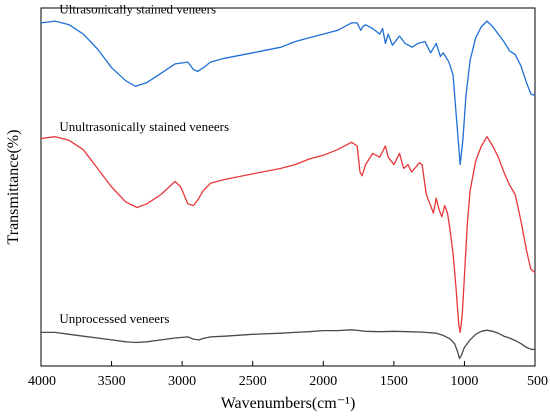 The image size is (550, 417). I want to click on series-label-1: Ultrasonically stained veneers, so click(137, 9).